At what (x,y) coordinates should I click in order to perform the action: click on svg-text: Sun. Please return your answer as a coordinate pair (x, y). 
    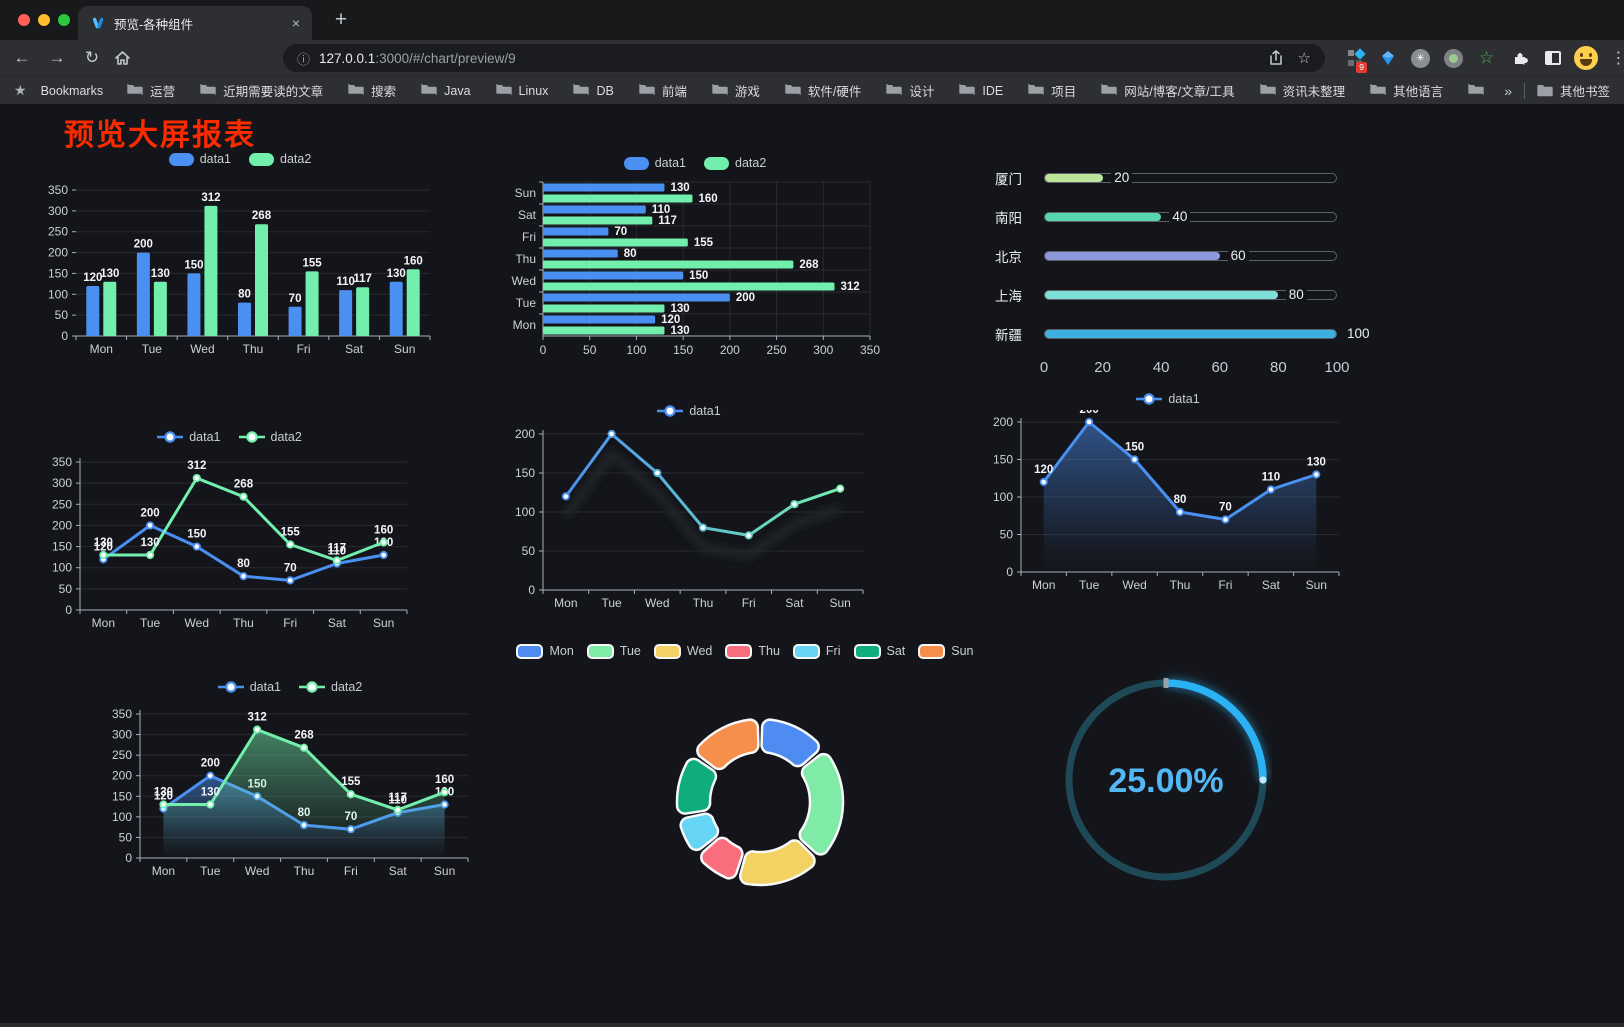
    Looking at the image, I should click on (444, 871).